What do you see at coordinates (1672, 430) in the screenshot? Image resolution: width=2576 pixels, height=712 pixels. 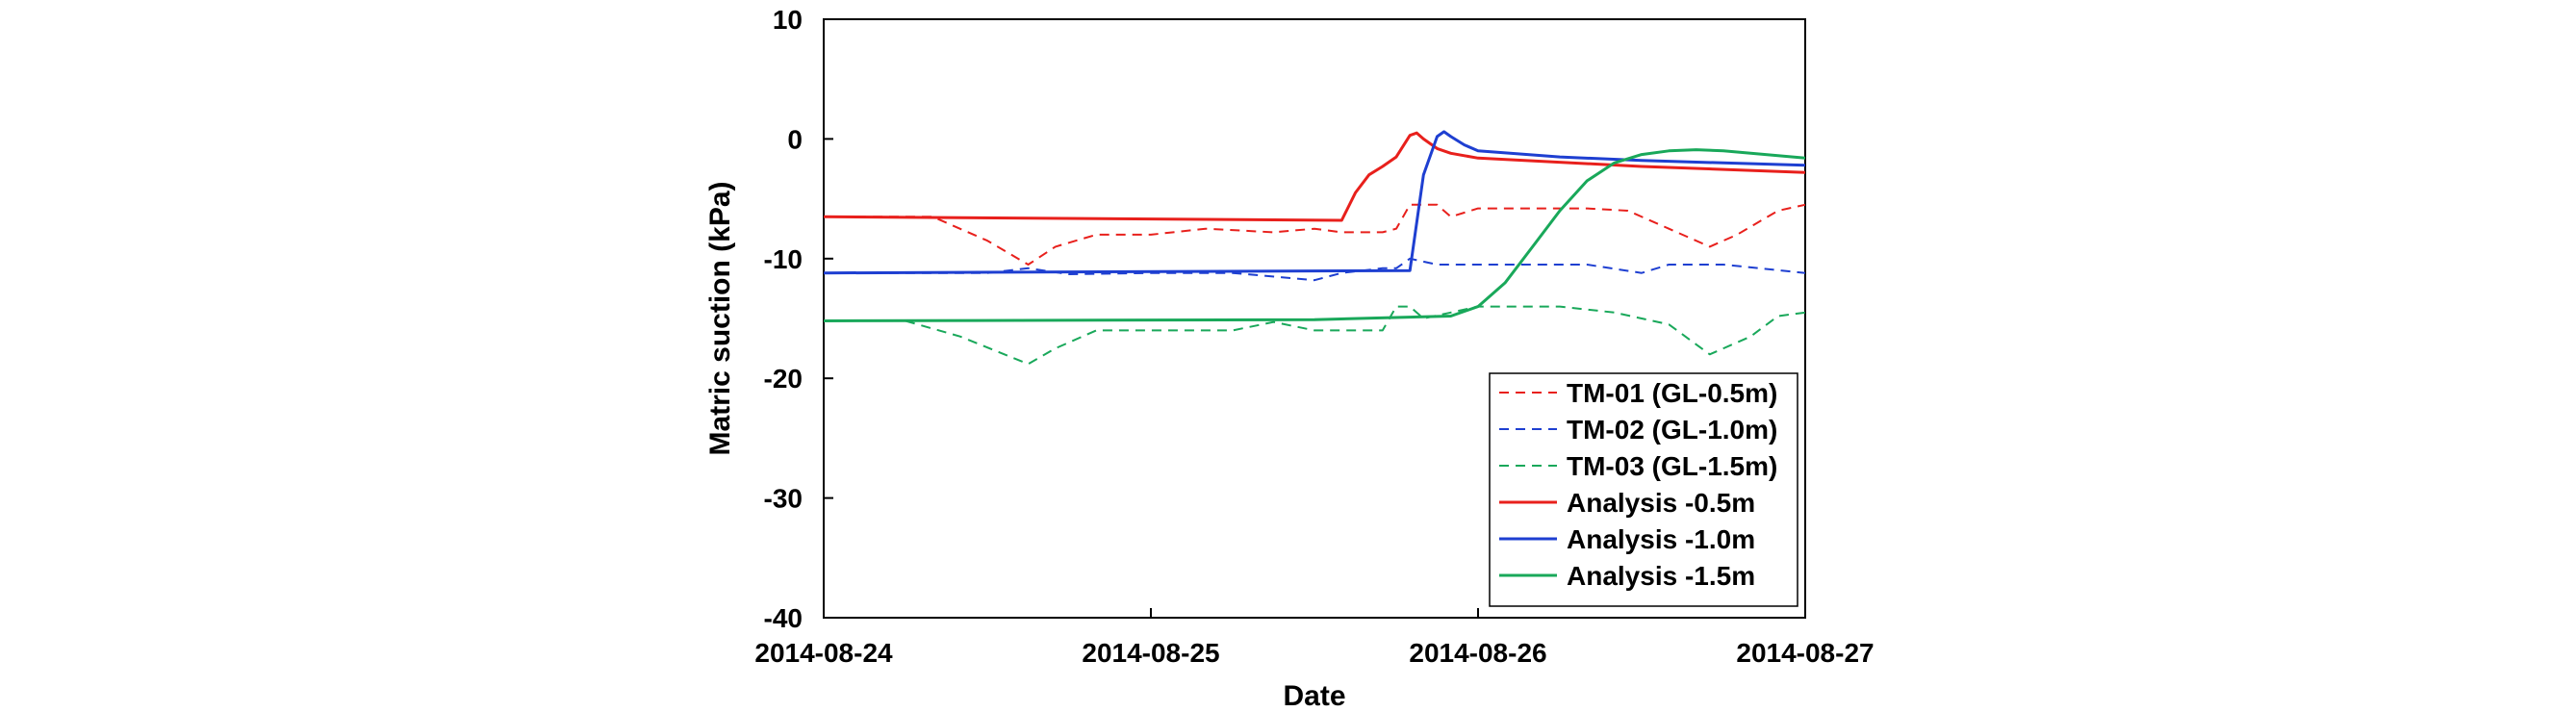 I see `legend-label-2: TM-02 (GL-1.0m)` at bounding box center [1672, 430].